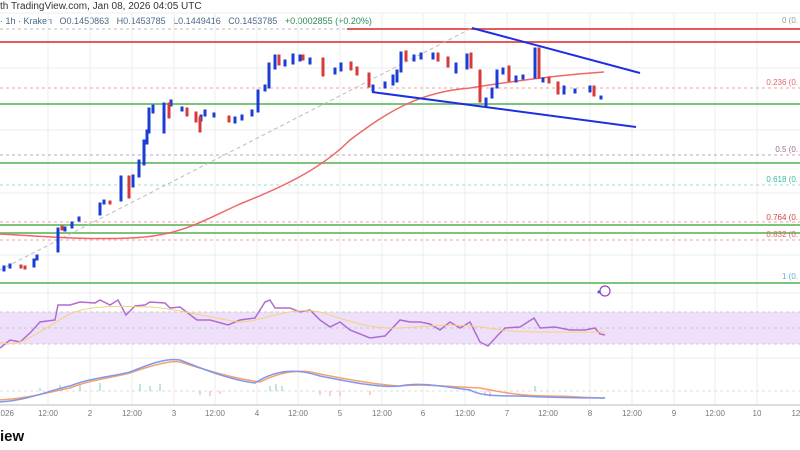 The image size is (800, 450). I want to click on x-tick: 2026, so click(7, 413).